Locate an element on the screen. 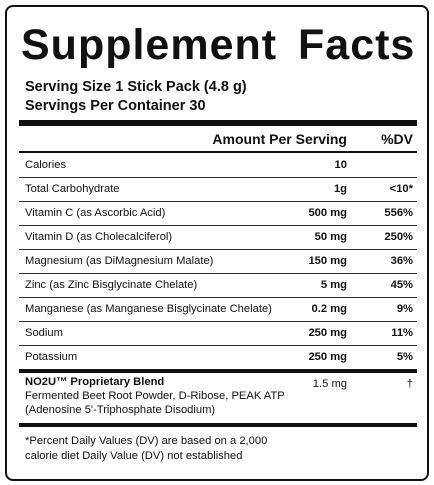 This screenshot has height=485, width=434. blend-dv: † is located at coordinates (409, 384).